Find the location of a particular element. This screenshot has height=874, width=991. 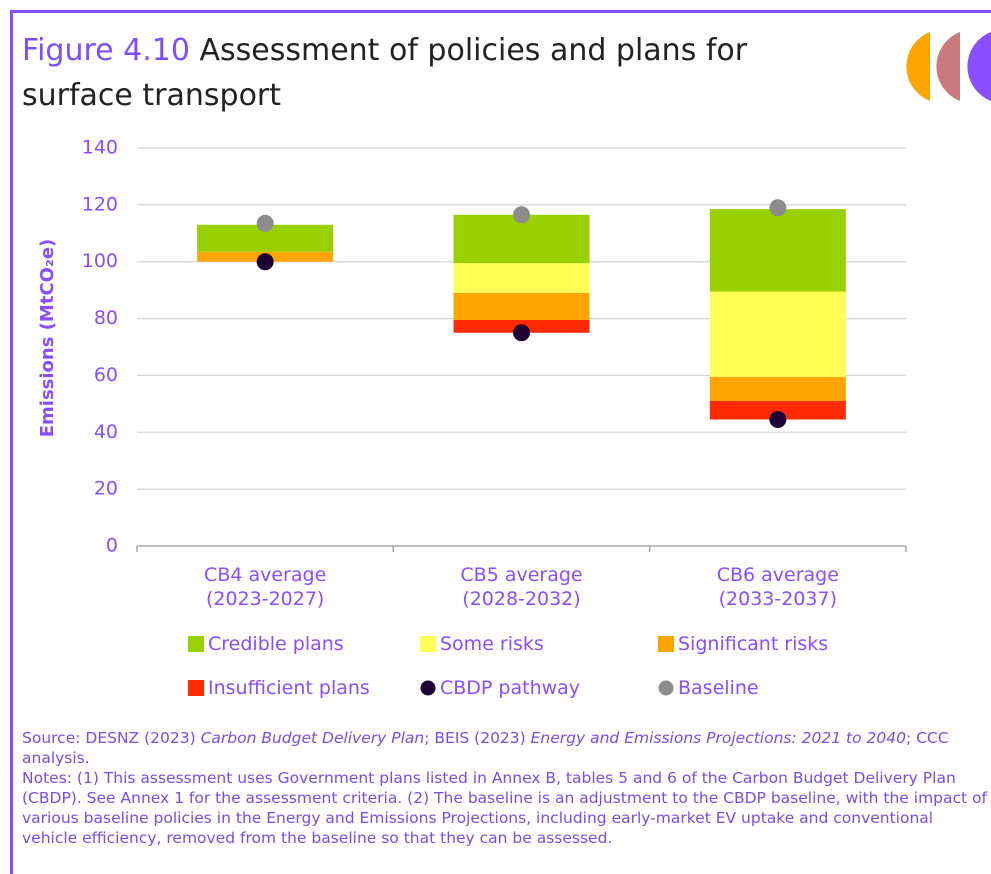

y-tick-label: 60 is located at coordinates (106, 375).